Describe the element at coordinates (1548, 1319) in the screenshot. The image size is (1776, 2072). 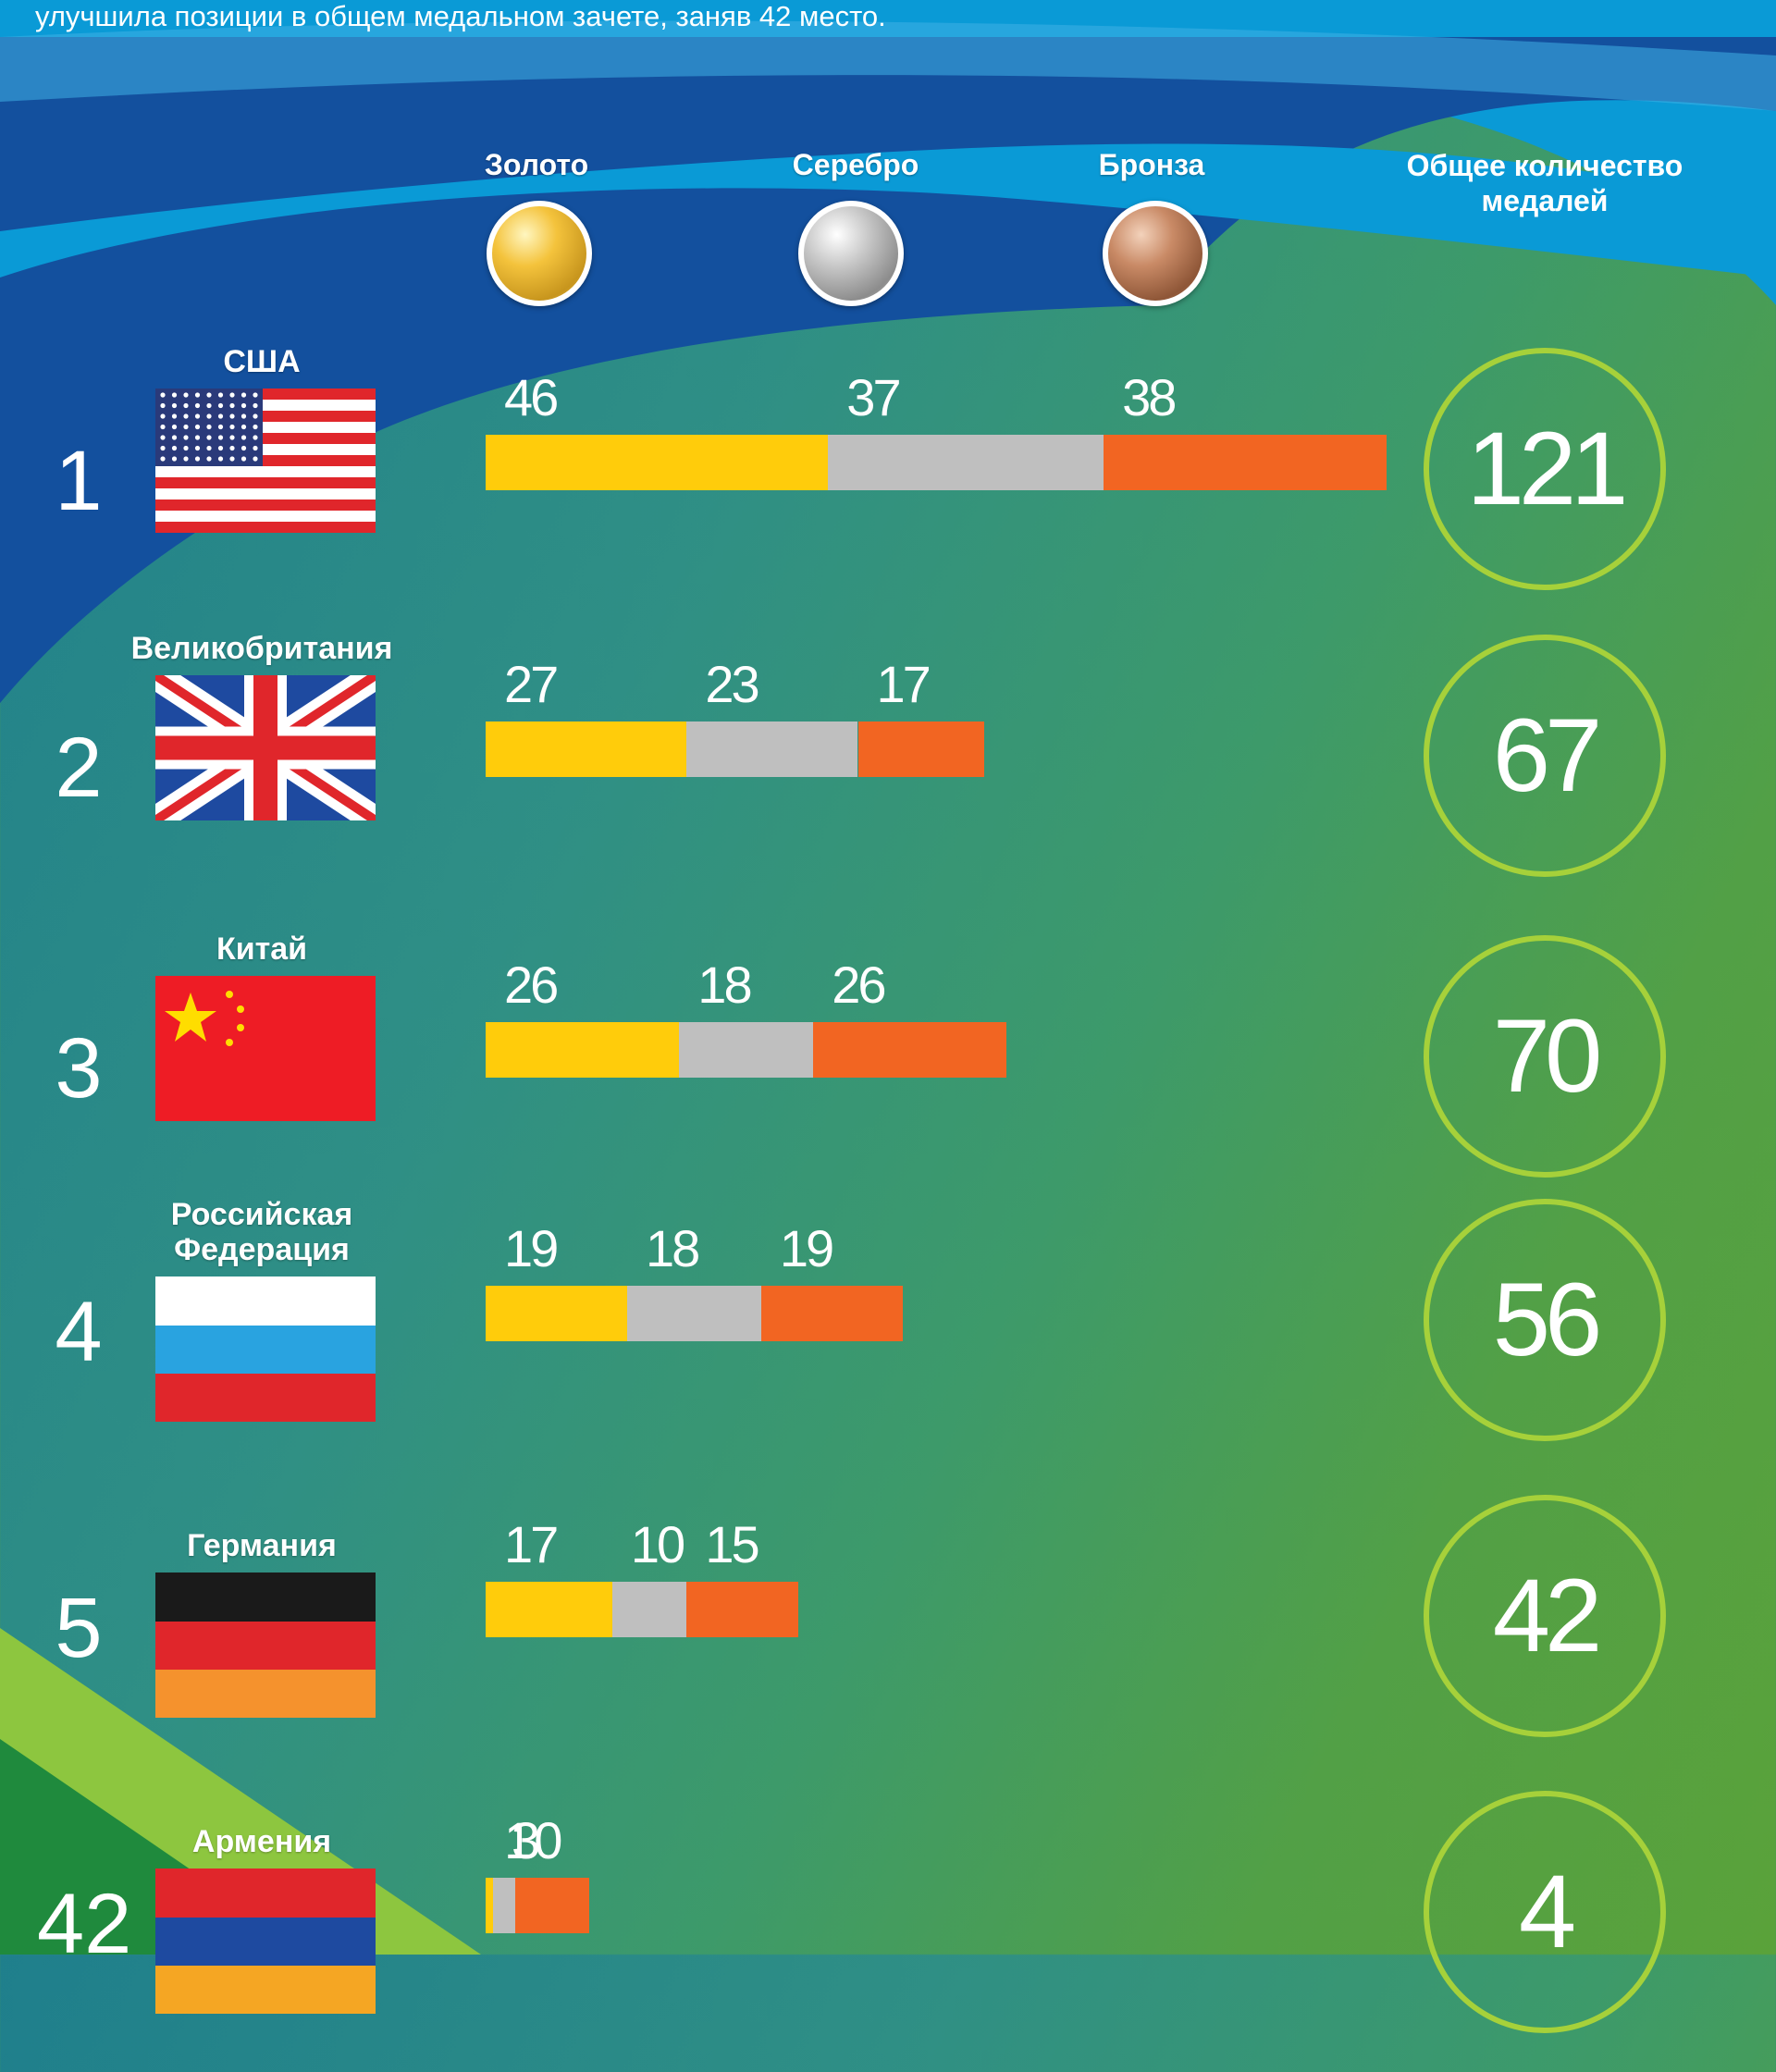
I see `total-medals-value: 56` at that location.